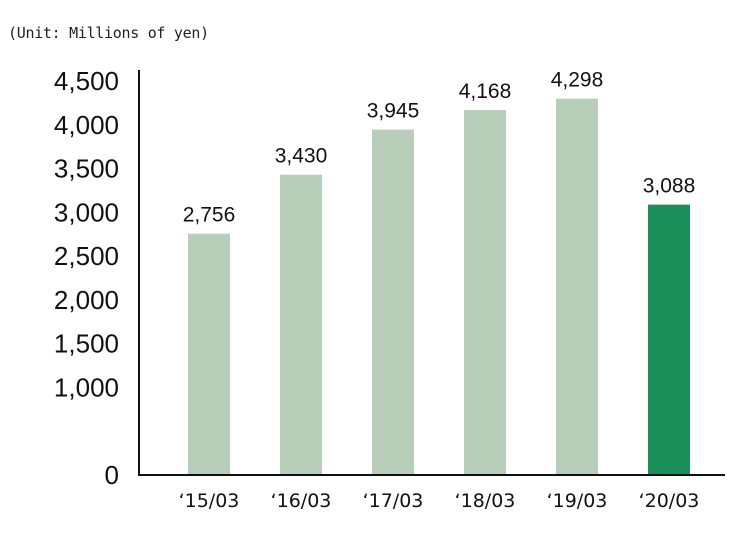 This screenshot has width=750, height=533. Describe the element at coordinates (577, 80) in the screenshot. I see `data-label-4: 4,298` at that location.